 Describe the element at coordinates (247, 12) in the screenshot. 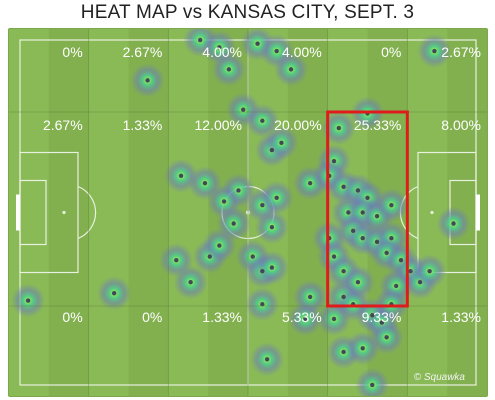

I see `chart-title: HEAT MAP vs KANSAS CITY, SEPT. 3` at that location.